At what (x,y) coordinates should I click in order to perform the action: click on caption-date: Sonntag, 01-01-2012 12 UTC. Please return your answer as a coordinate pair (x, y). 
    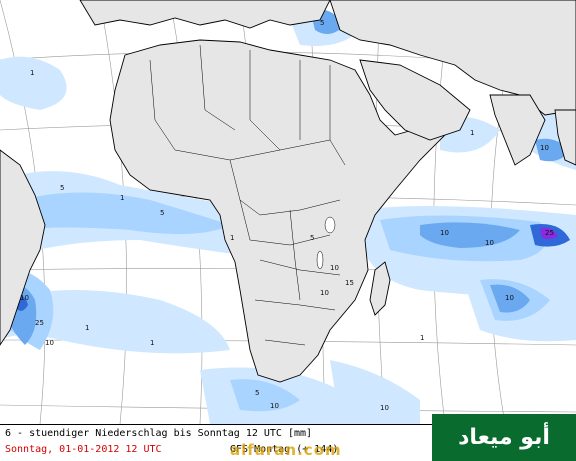
    Looking at the image, I should click on (83, 449).